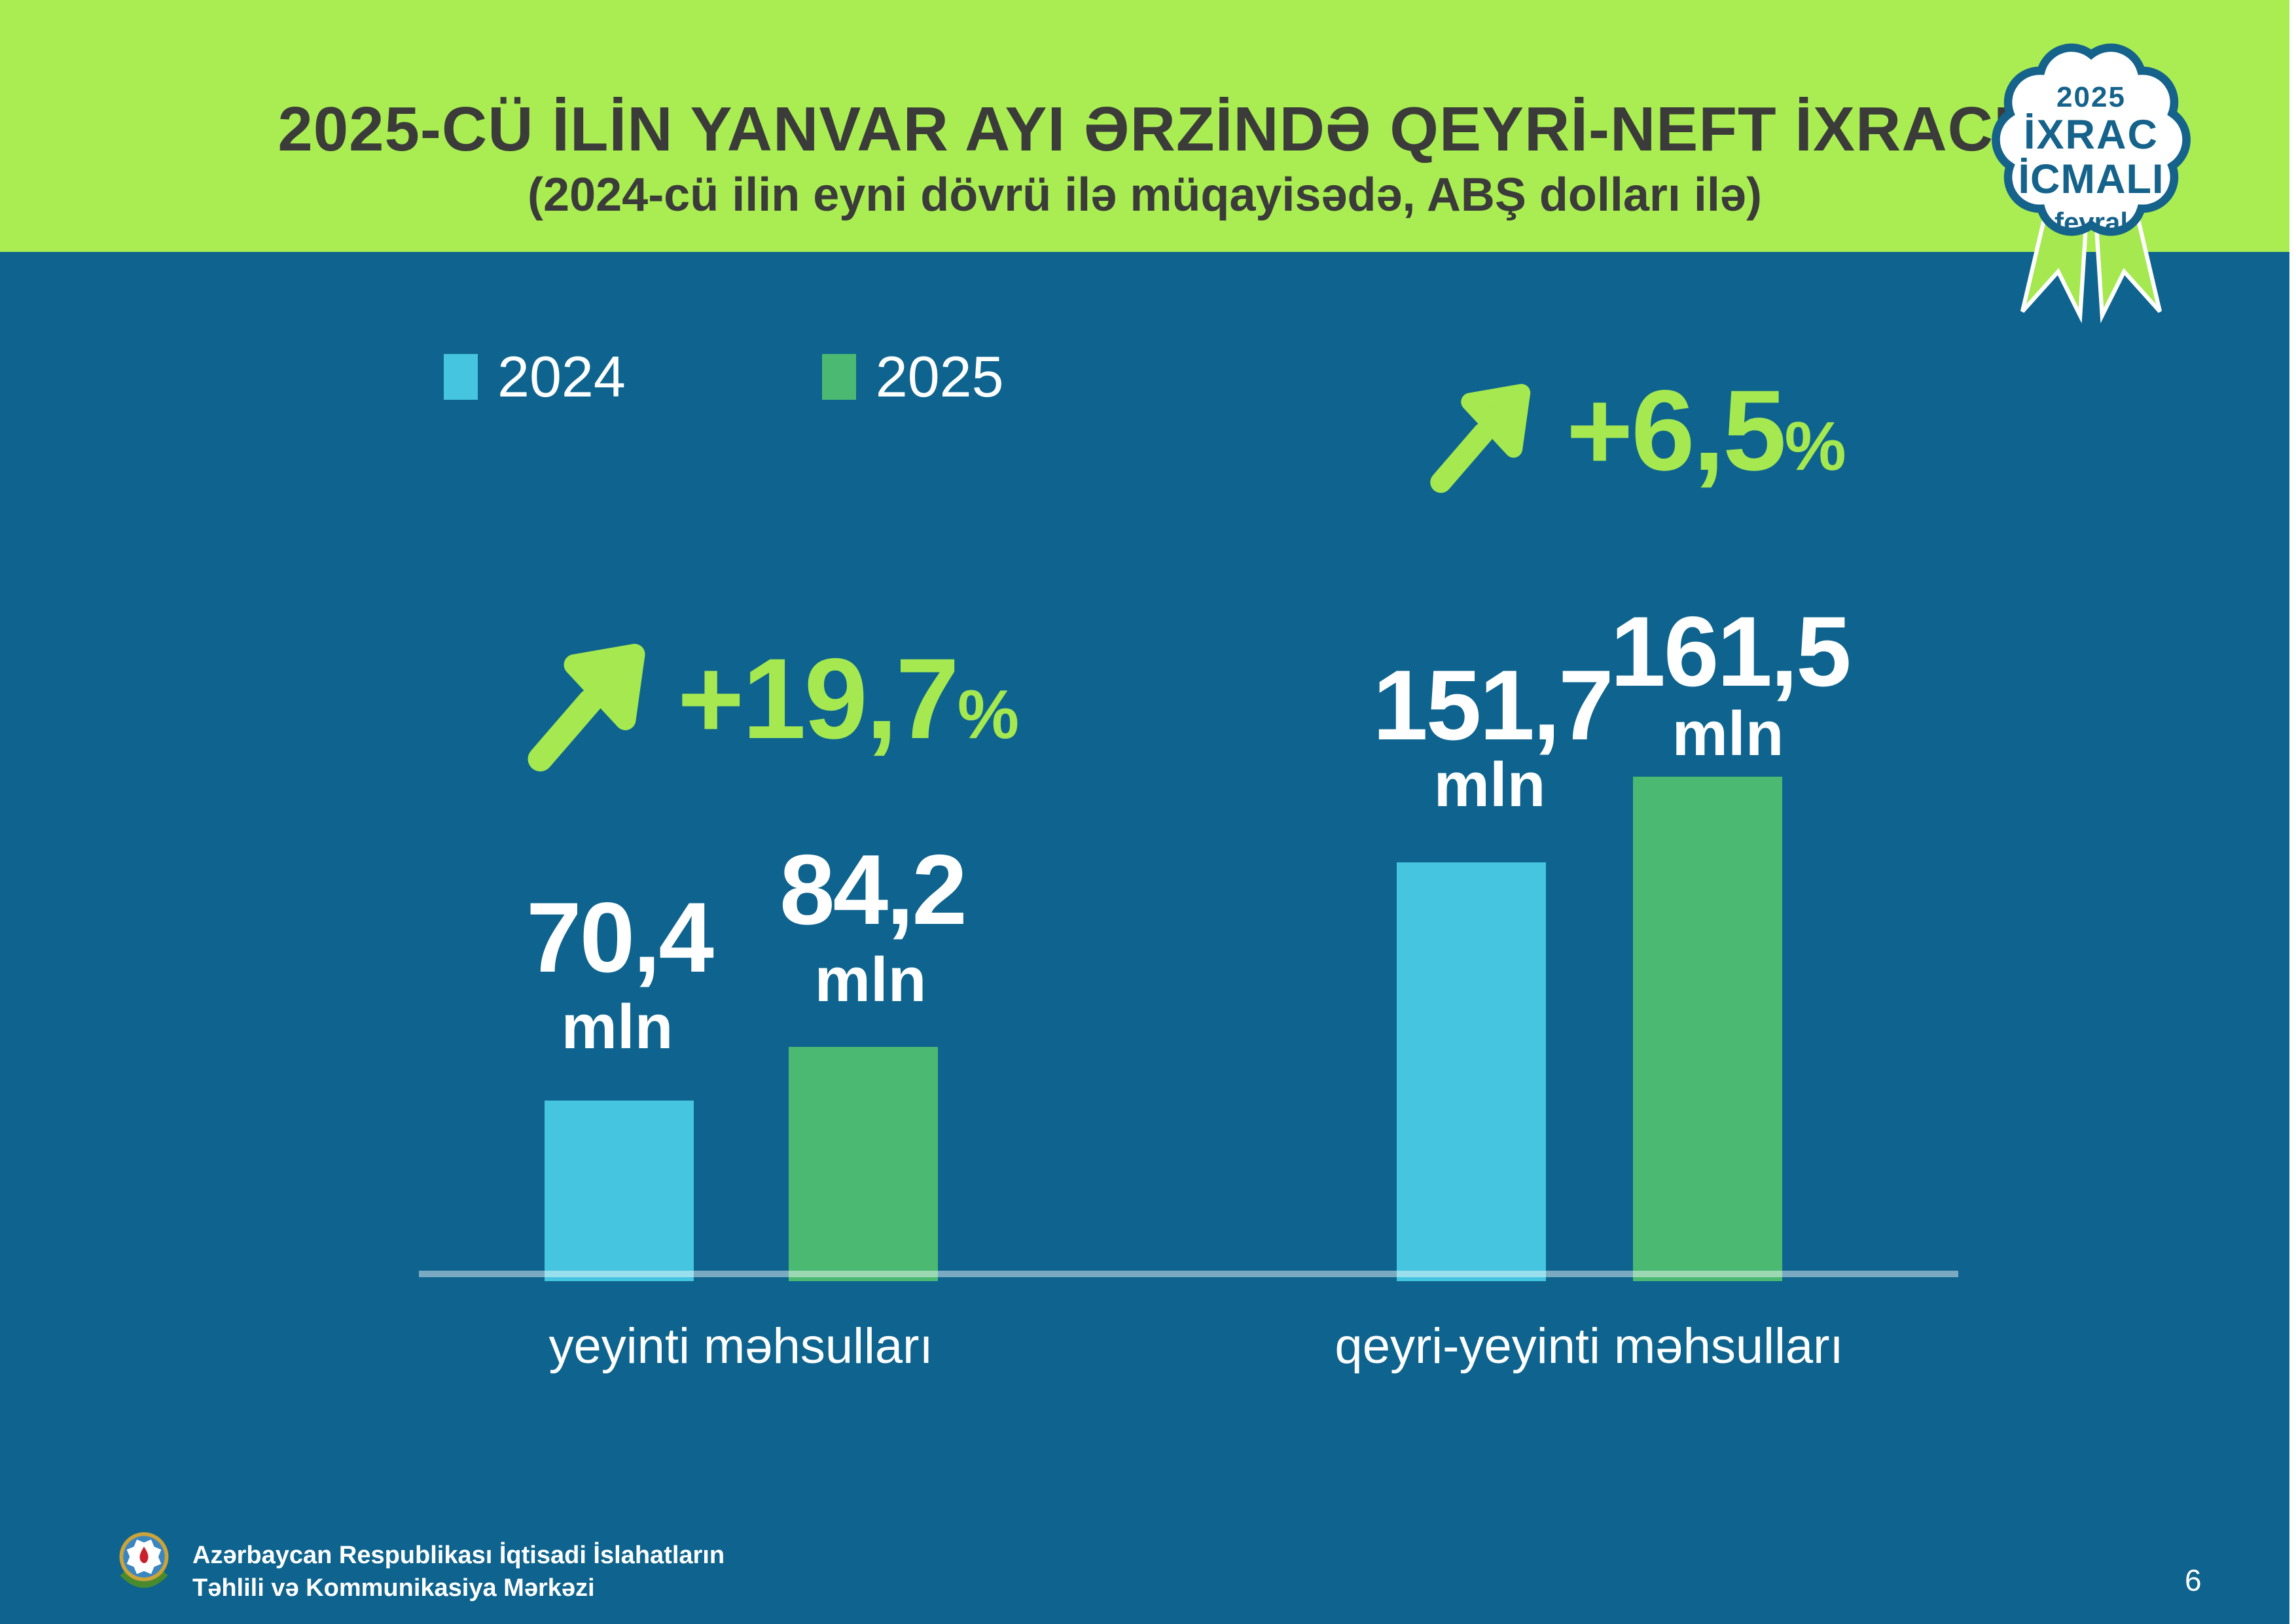 The image size is (2296, 1624). I want to click on legend-item-2025: 2025, so click(912, 376).